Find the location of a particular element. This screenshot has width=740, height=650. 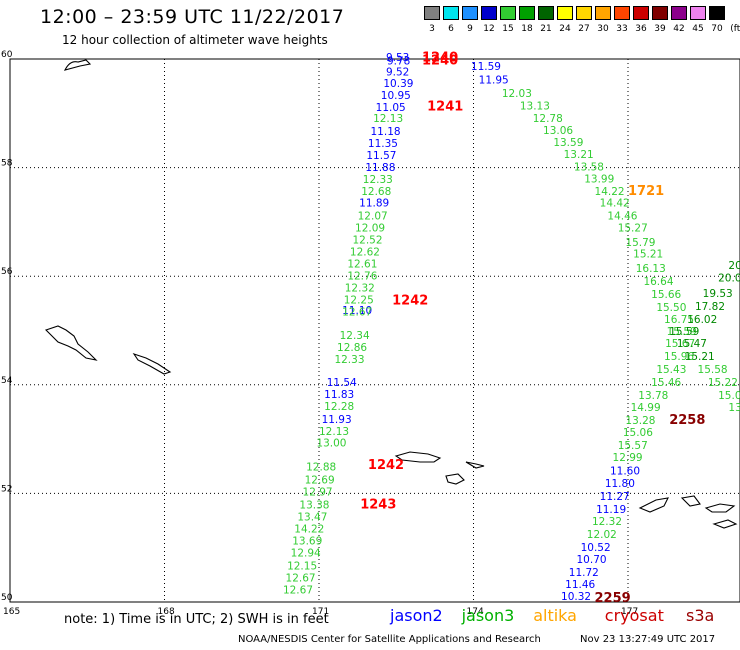

wave-height-label: 12.68 is located at coordinates (376, 192).